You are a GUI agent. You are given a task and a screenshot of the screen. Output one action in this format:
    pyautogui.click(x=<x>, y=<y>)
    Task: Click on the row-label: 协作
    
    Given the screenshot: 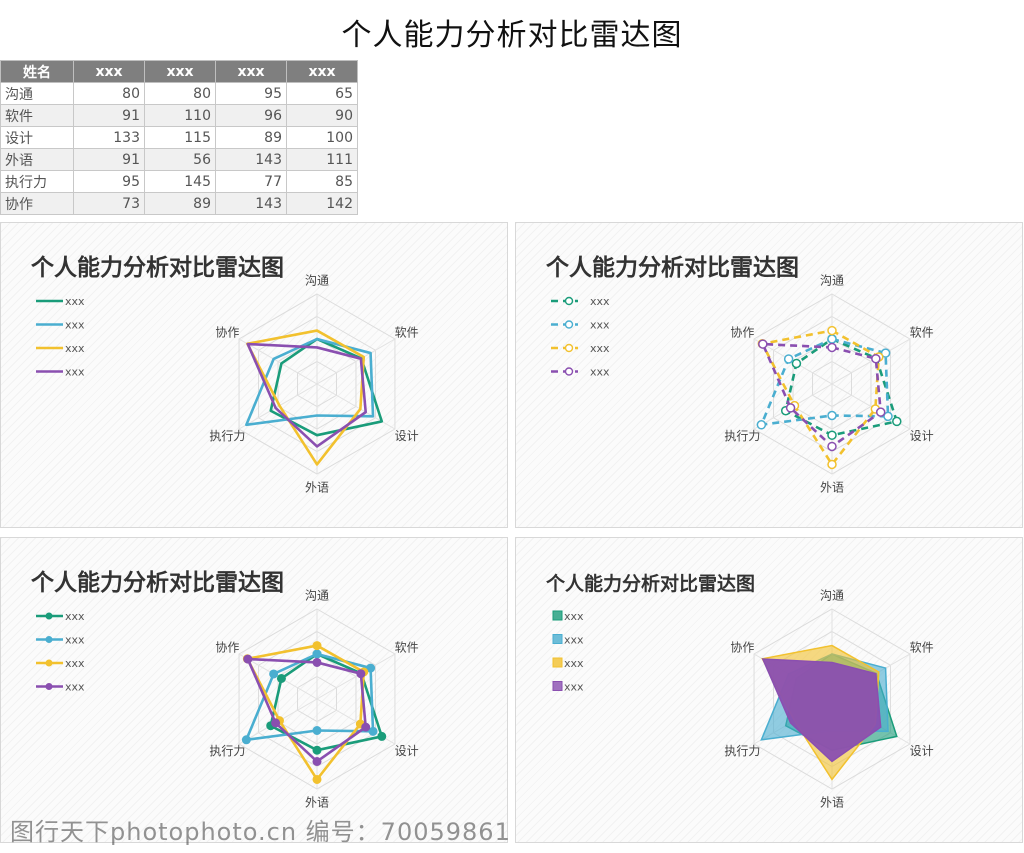 What is the action you would take?
    pyautogui.click(x=37, y=203)
    